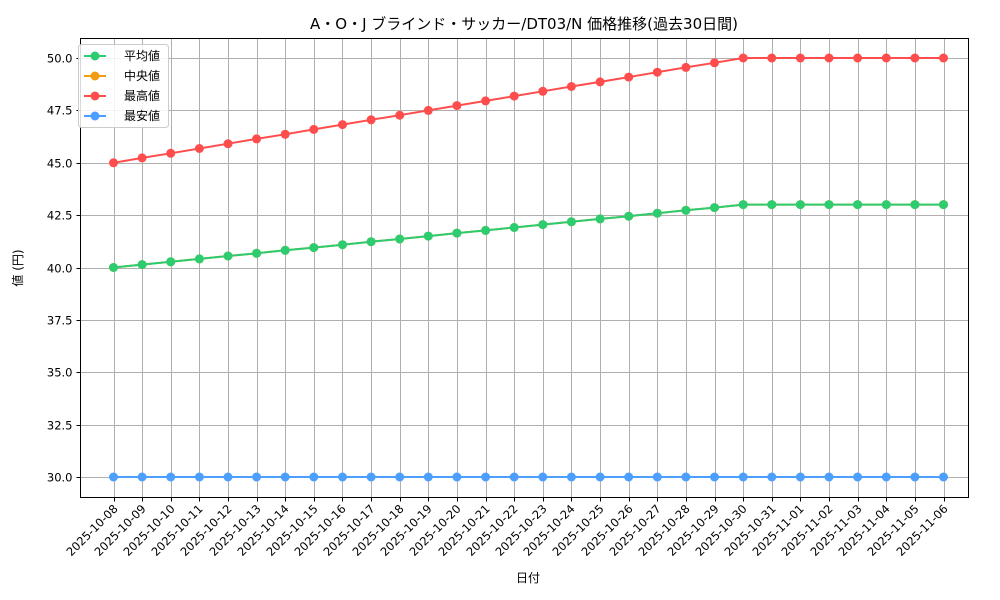  Describe the element at coordinates (142, 55) in the screenshot. I see `legend-label: 平均値` at that location.